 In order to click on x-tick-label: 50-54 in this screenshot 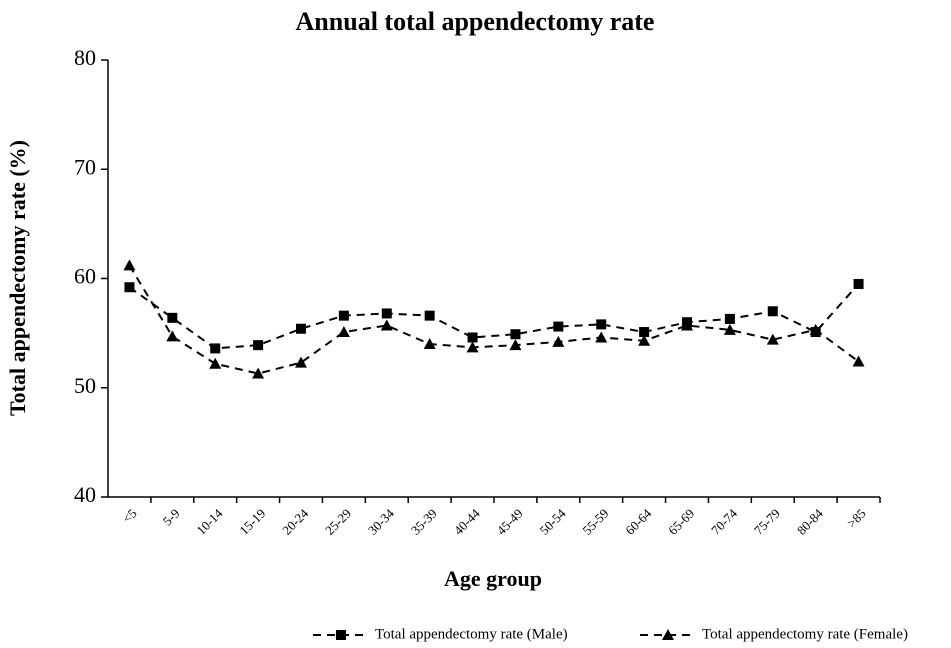, I will do `click(553, 521)`.